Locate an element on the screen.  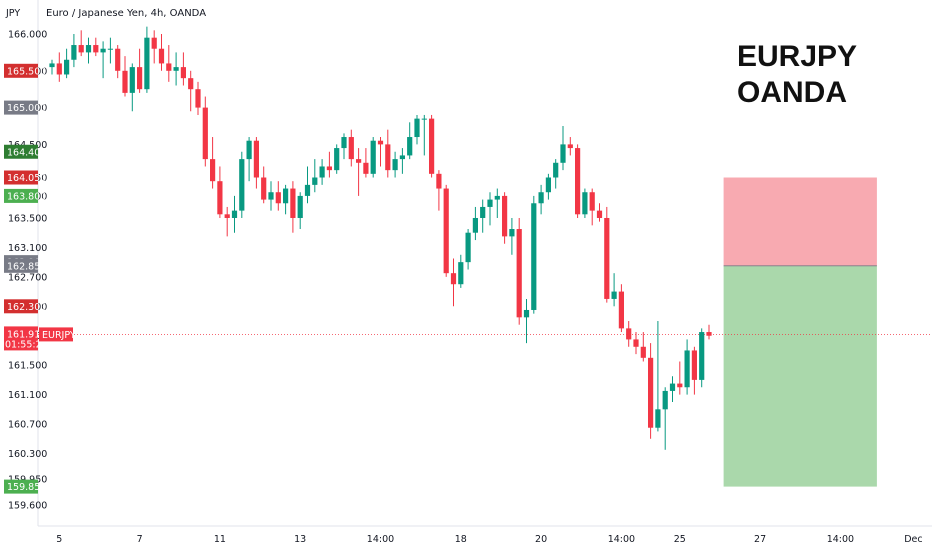
countdown-label: 01:55:20 is located at coordinates (26, 344).